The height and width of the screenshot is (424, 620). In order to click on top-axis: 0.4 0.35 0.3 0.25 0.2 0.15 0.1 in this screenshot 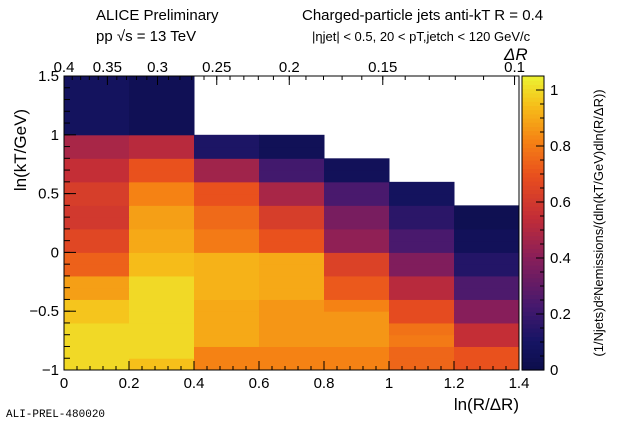, I will do `click(289, 72)`.